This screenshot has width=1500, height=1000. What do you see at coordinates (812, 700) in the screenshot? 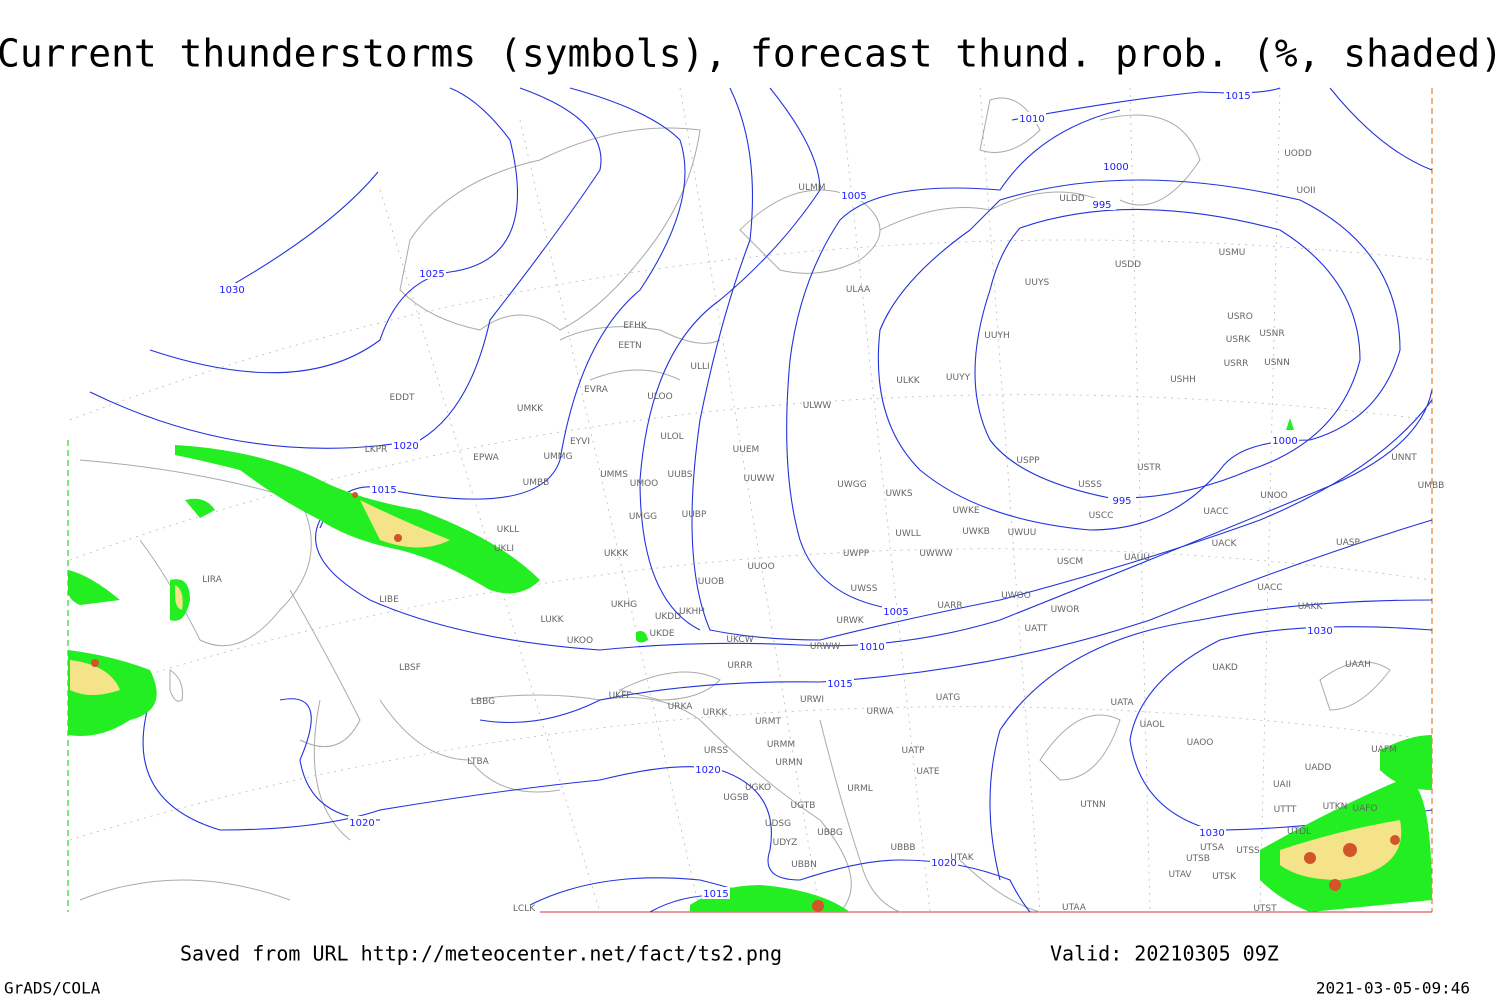
I see `station-code: URWI` at bounding box center [812, 700].